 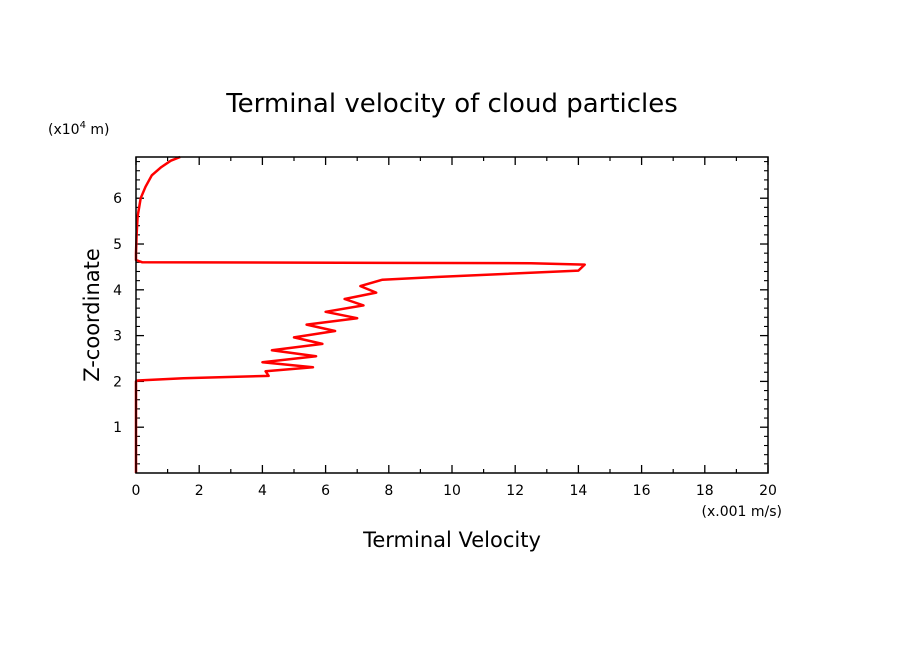 What do you see at coordinates (515, 491) in the screenshot?
I see `x-tick-label: 12` at bounding box center [515, 491].